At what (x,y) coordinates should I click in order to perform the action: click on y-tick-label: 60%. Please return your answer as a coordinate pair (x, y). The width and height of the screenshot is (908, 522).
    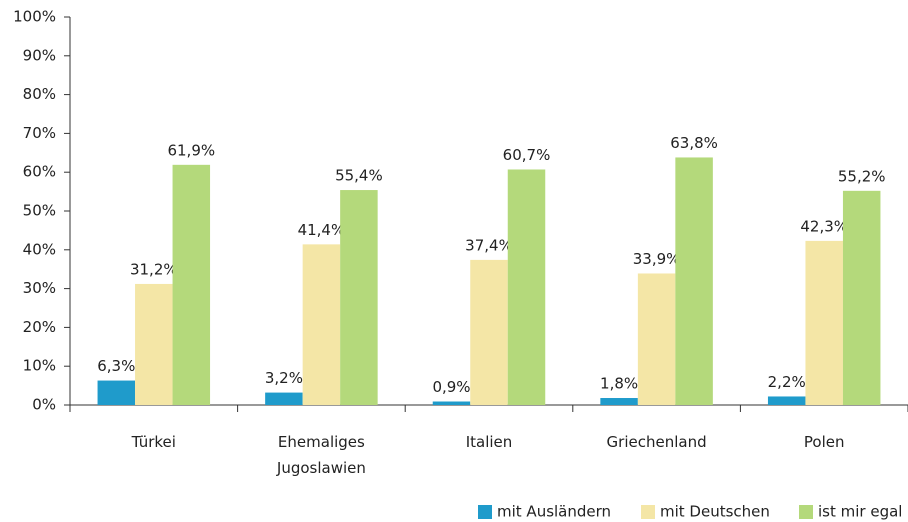
    Looking at the image, I should click on (39, 172).